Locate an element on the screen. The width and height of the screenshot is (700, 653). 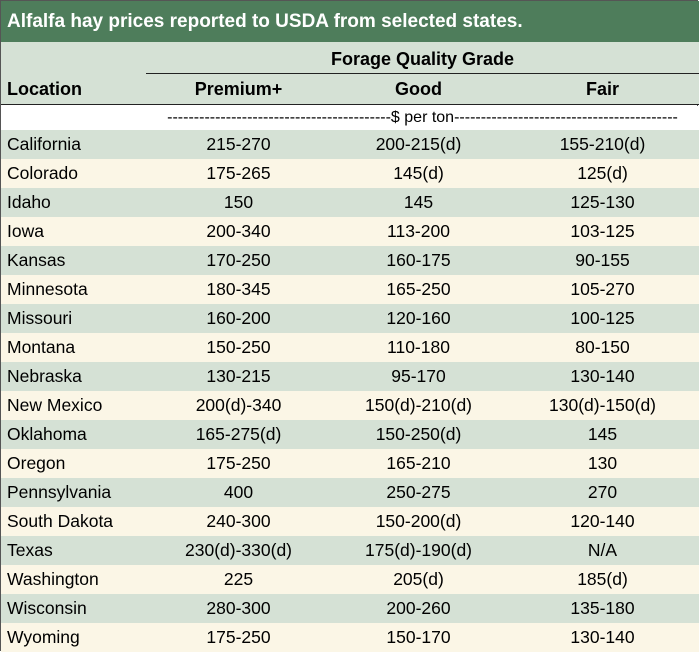
location-cell: Idaho is located at coordinates (29, 202).